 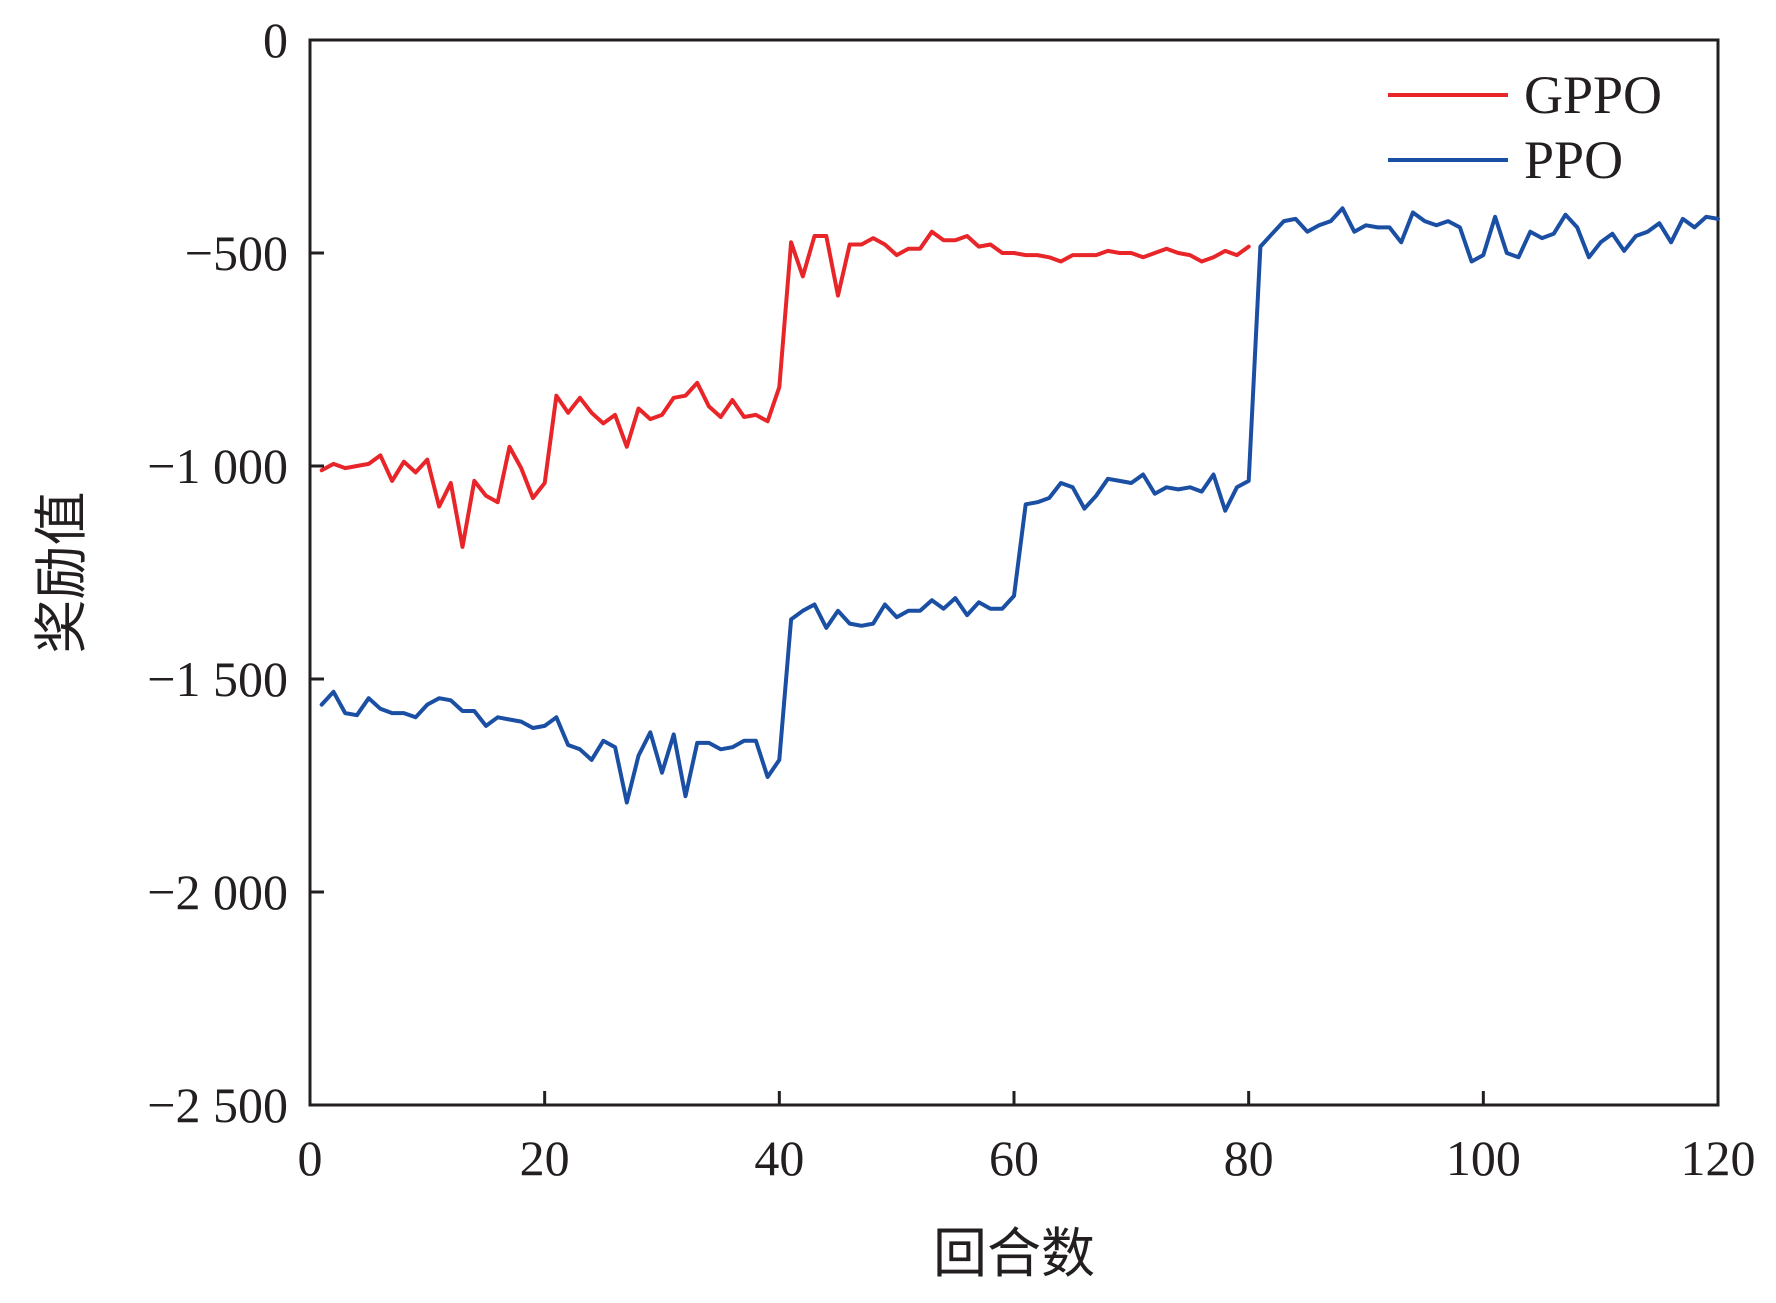 What do you see at coordinates (310, 1158) in the screenshot?
I see `x-tick-label: 0` at bounding box center [310, 1158].